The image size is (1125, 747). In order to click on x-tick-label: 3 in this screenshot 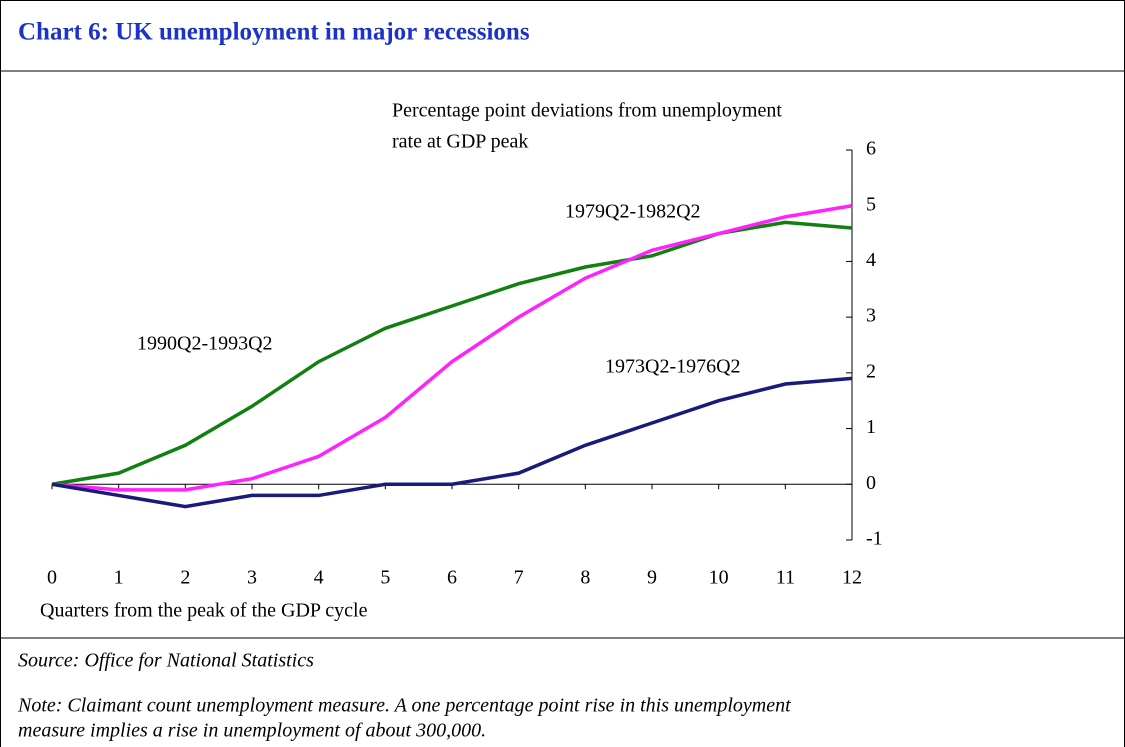, I will do `click(252, 578)`.